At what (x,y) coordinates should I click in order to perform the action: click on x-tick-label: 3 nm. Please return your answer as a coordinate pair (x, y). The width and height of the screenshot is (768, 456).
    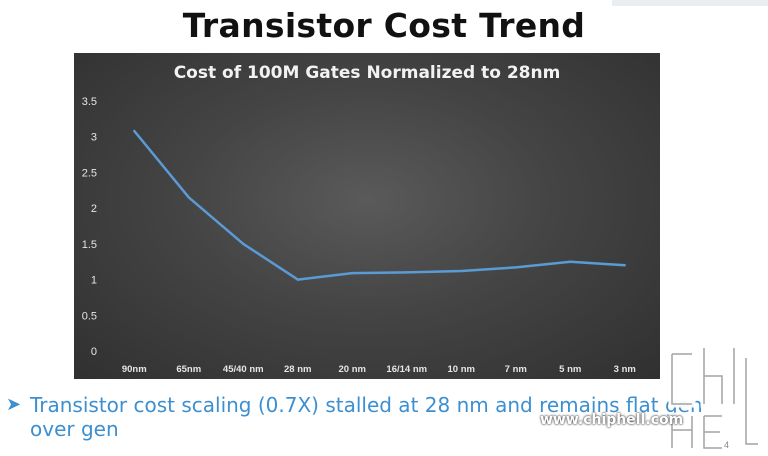
    Looking at the image, I should click on (625, 369).